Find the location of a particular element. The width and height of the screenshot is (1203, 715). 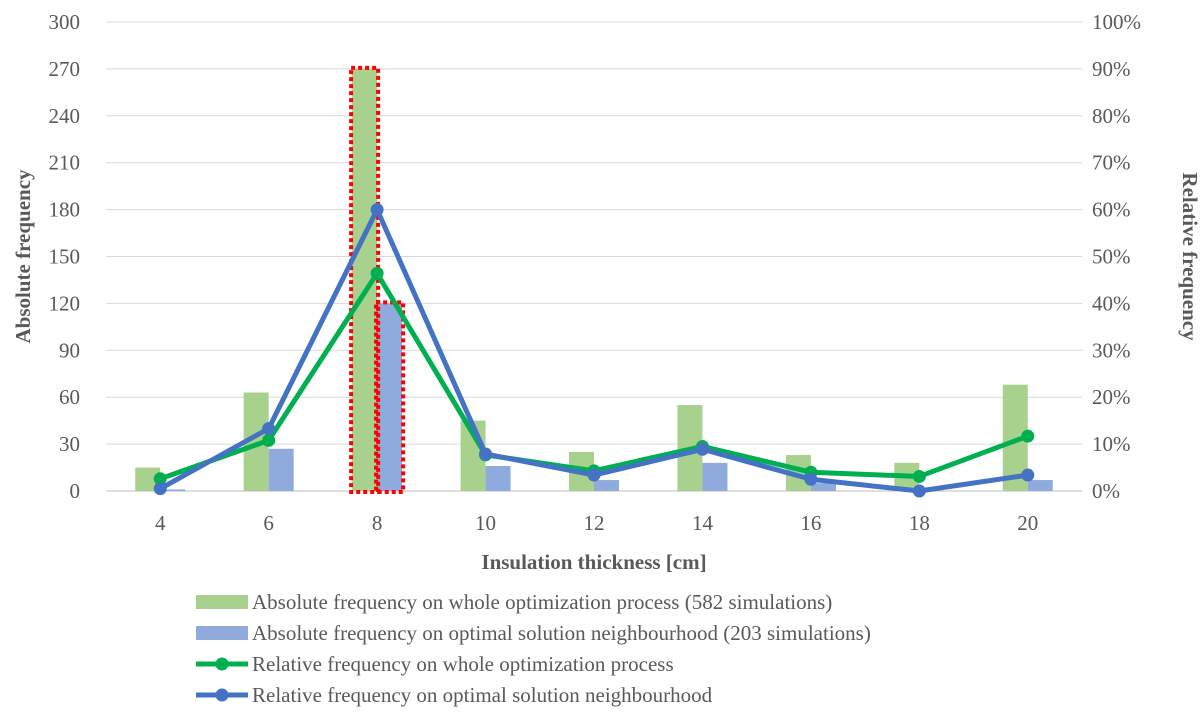

y-tick-label: 90 is located at coordinates (69, 350).